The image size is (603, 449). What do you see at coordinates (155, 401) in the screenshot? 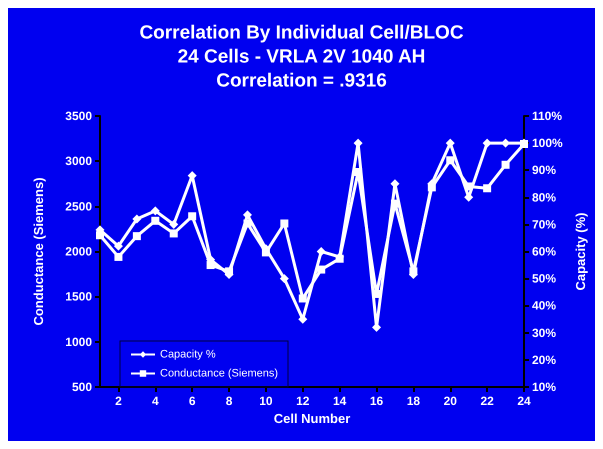
I see `x-tick-label: 4` at bounding box center [155, 401].